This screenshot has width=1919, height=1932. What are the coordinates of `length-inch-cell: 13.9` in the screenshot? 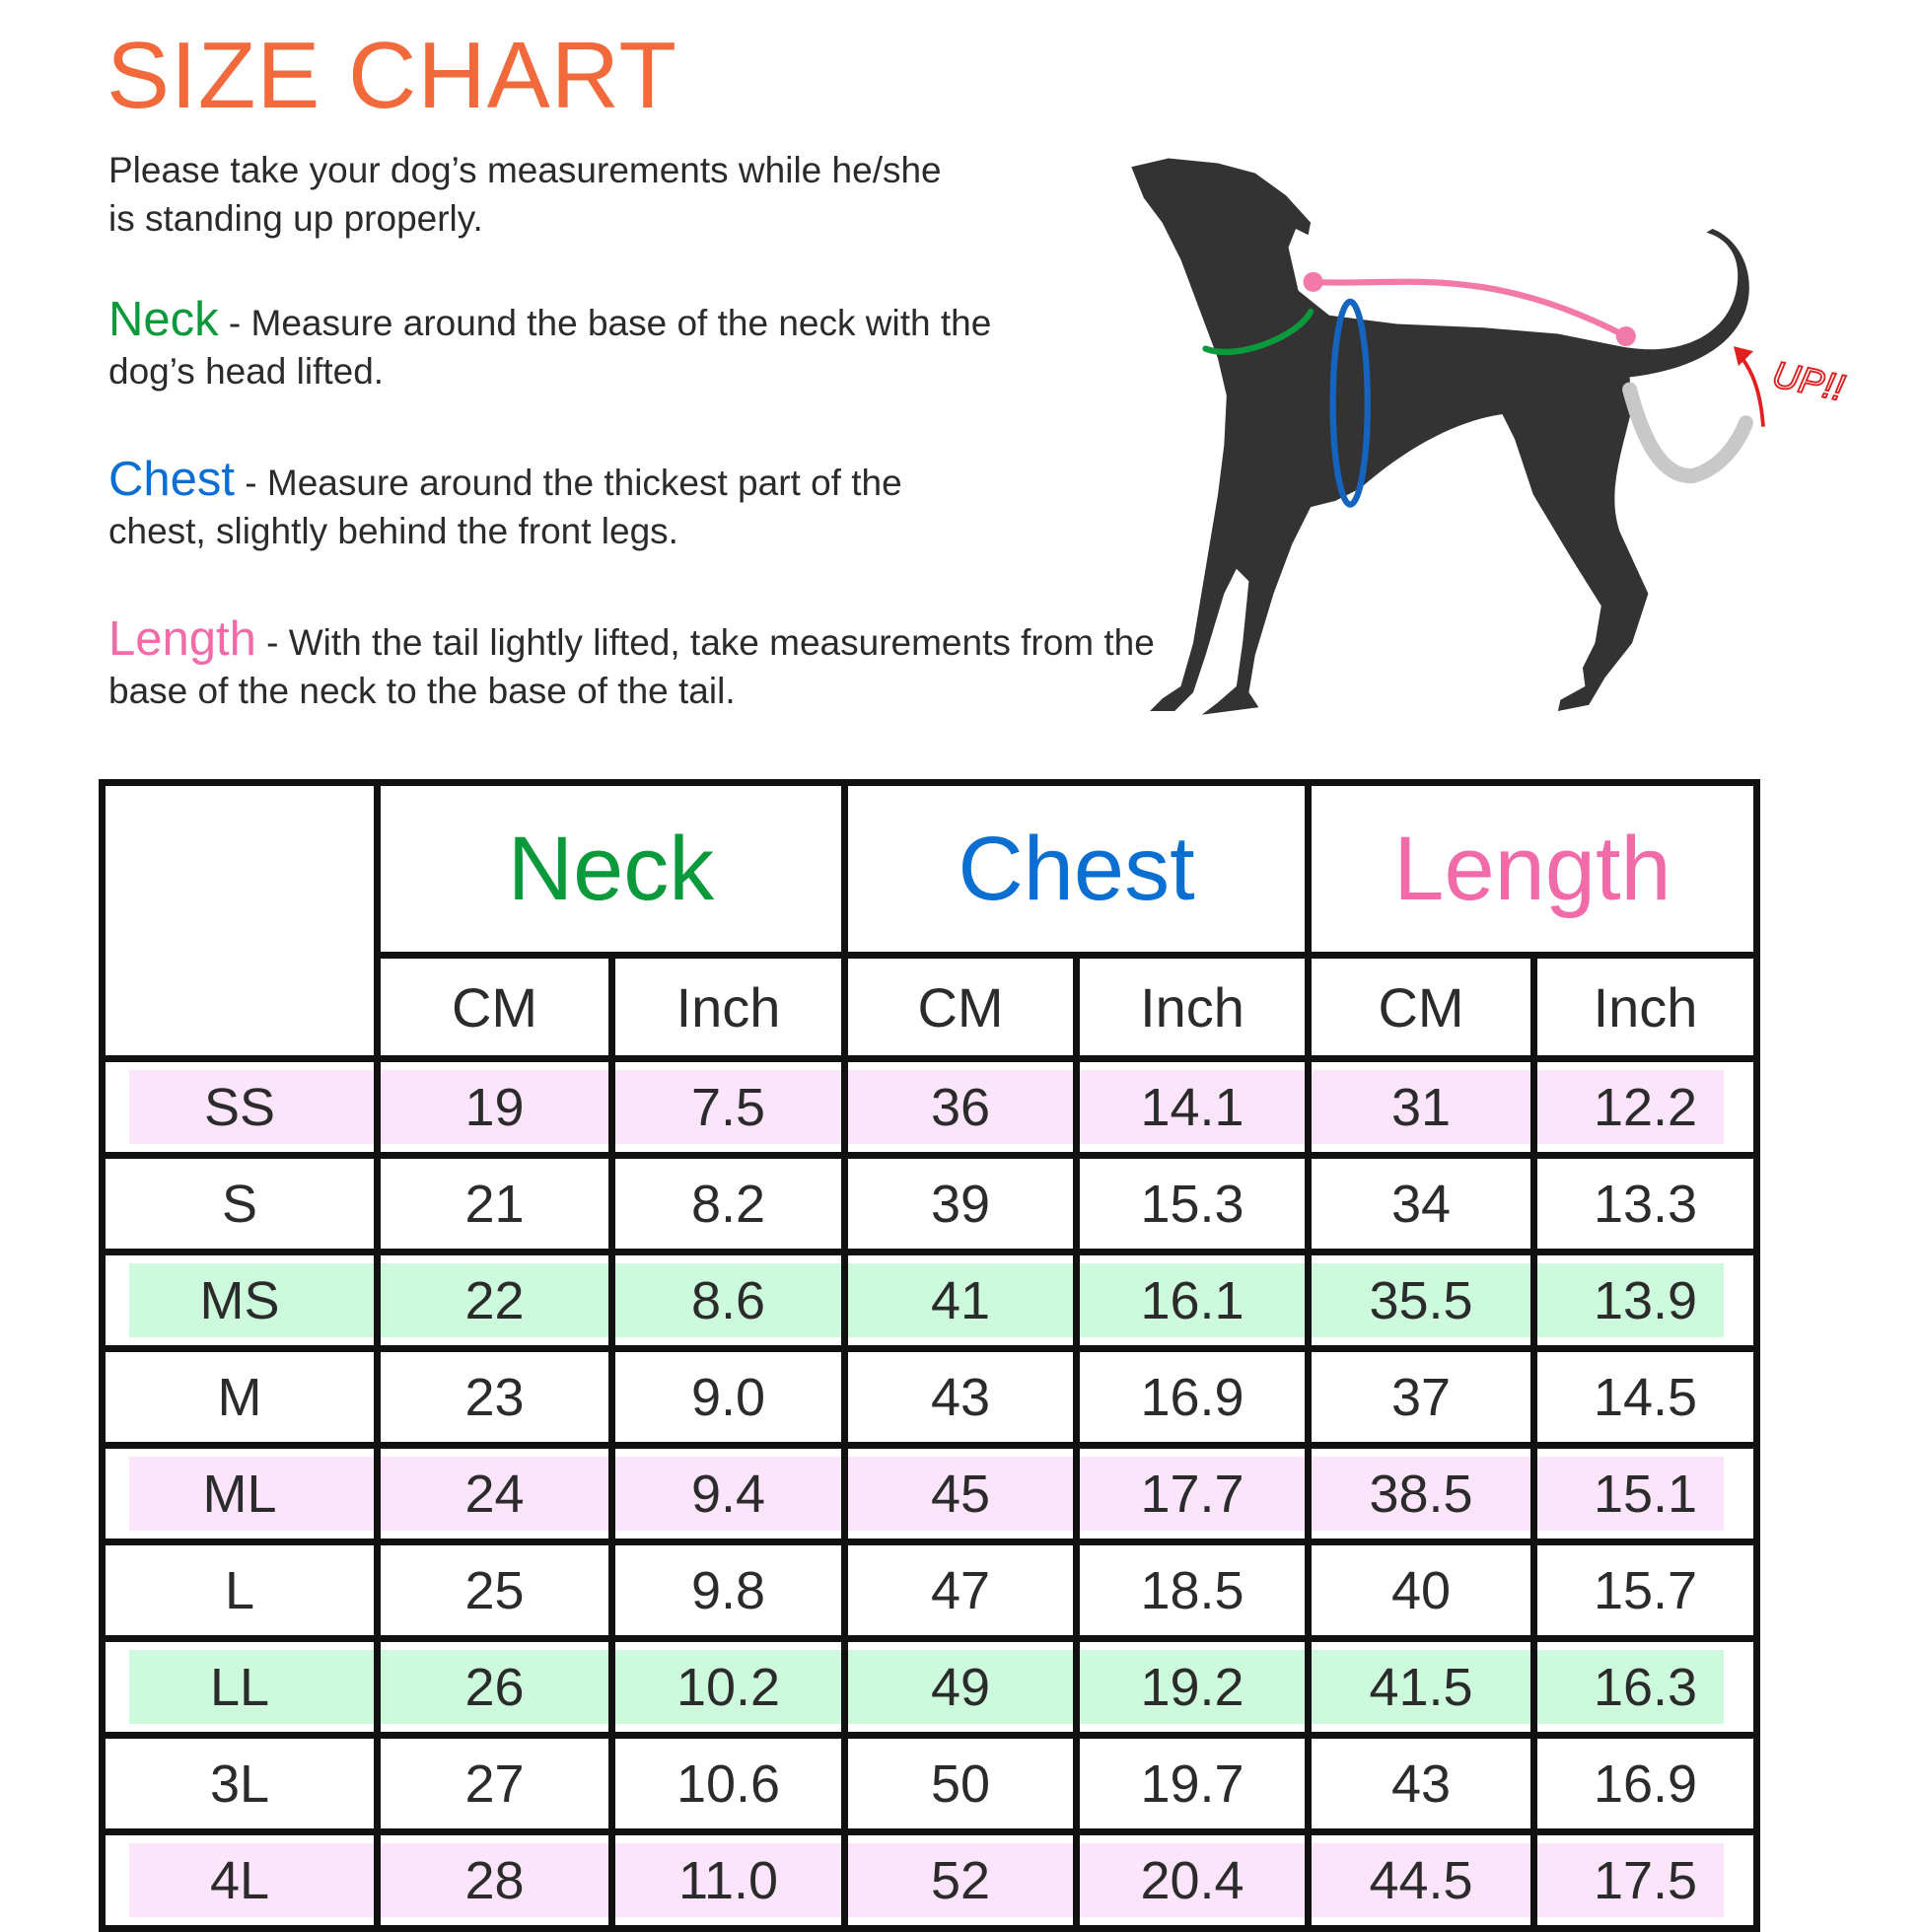 It's located at (1645, 1300).